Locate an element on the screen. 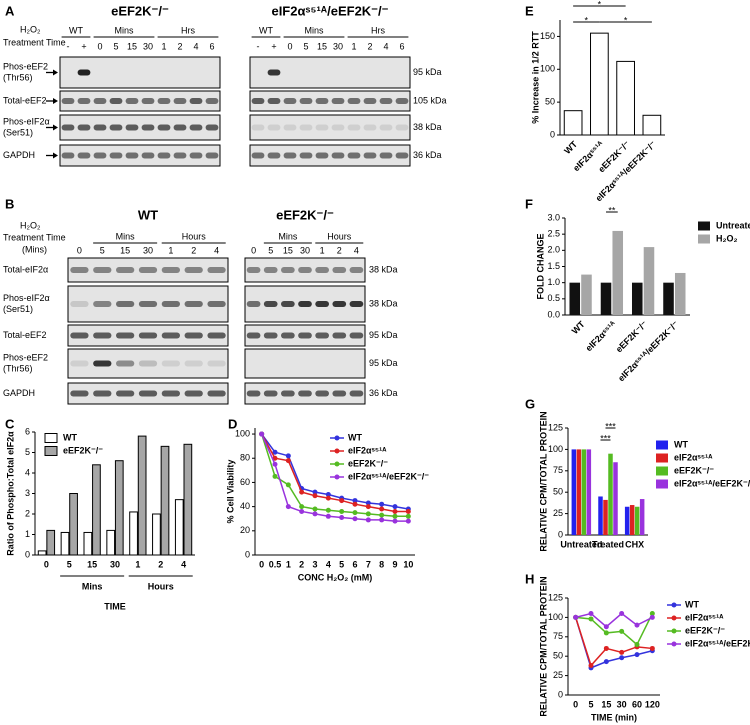 The height and width of the screenshot is (725, 750). y-tick-label: 3 is located at coordinates (27, 493).